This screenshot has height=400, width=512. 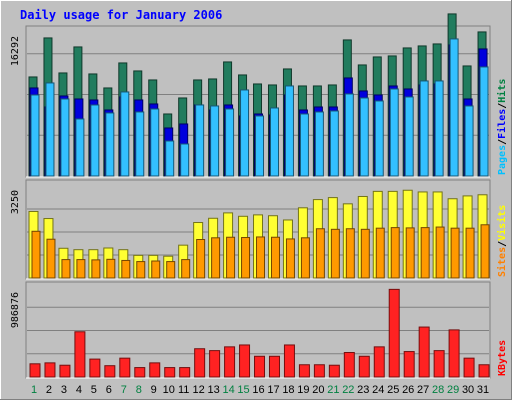 I want to click on chart-title: Daily usage for January 2006, so click(x=121, y=15).